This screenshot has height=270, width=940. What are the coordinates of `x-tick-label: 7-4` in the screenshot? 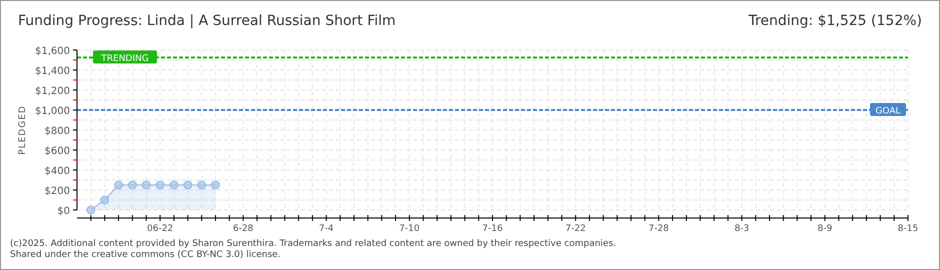 It's located at (326, 229).